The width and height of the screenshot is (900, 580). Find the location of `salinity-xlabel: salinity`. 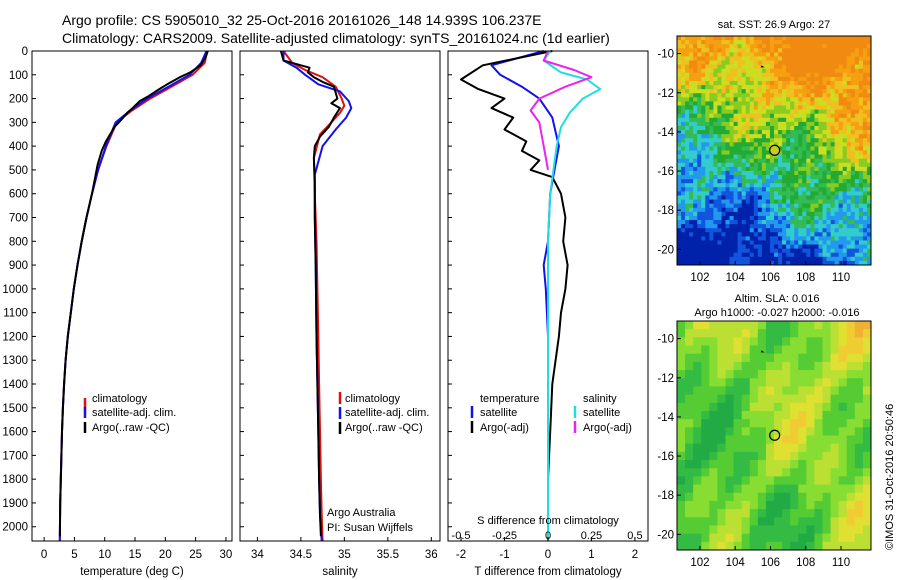

salinity-xlabel: salinity is located at coordinates (339, 572).